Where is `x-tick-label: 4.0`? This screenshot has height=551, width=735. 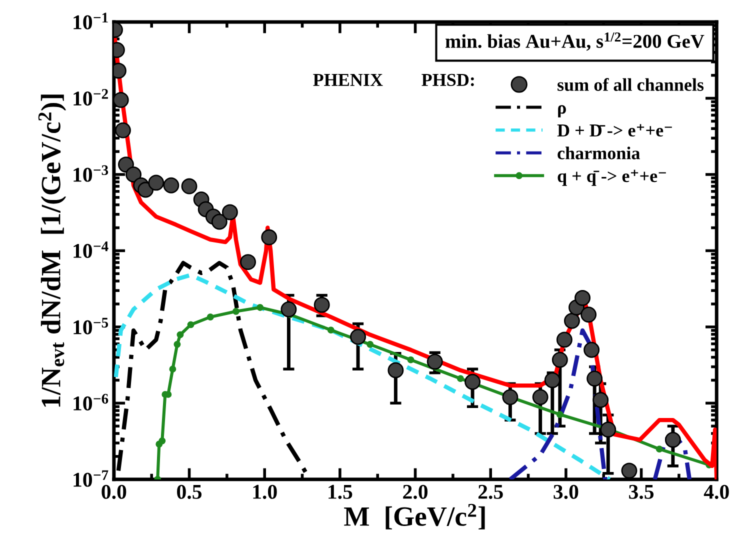
x-tick-label: 4.0 is located at coordinates (716, 491).